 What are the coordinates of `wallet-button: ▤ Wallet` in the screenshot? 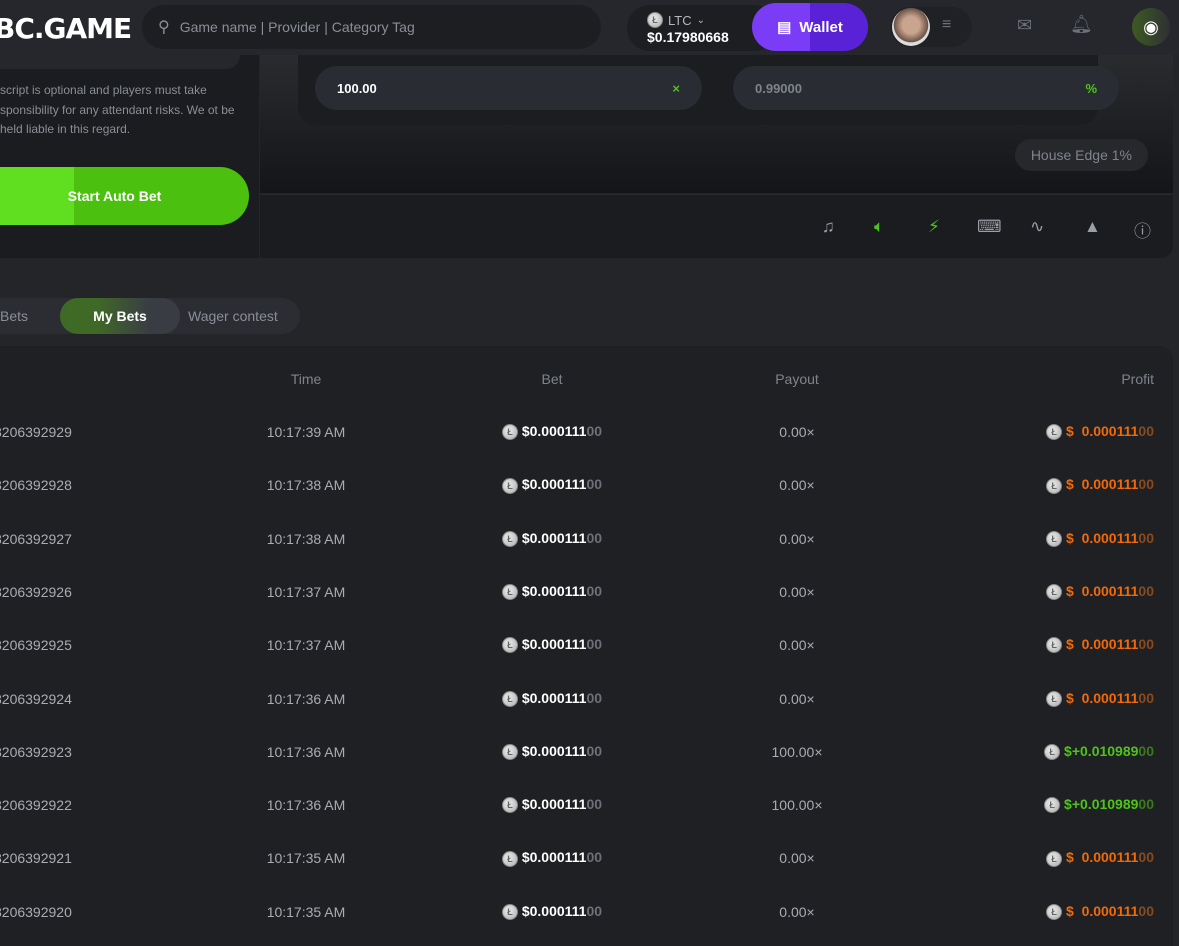 It's located at (810, 27).